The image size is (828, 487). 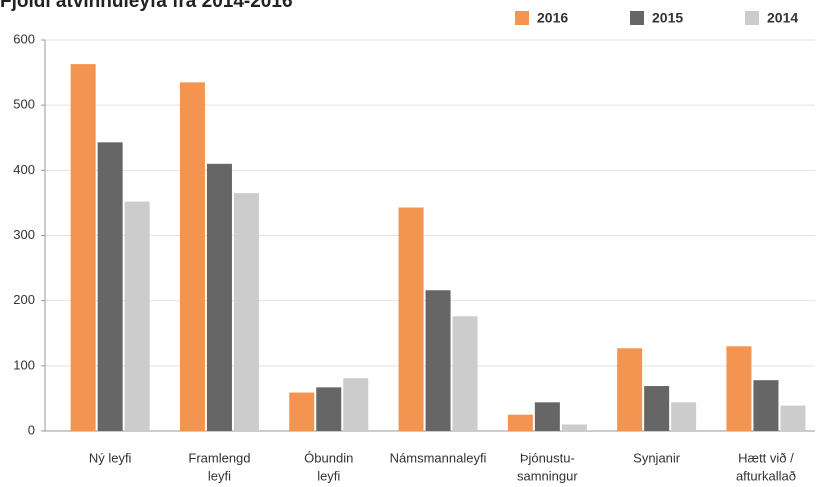 What do you see at coordinates (24, 169) in the screenshot?
I see `y-tick-label: 400` at bounding box center [24, 169].